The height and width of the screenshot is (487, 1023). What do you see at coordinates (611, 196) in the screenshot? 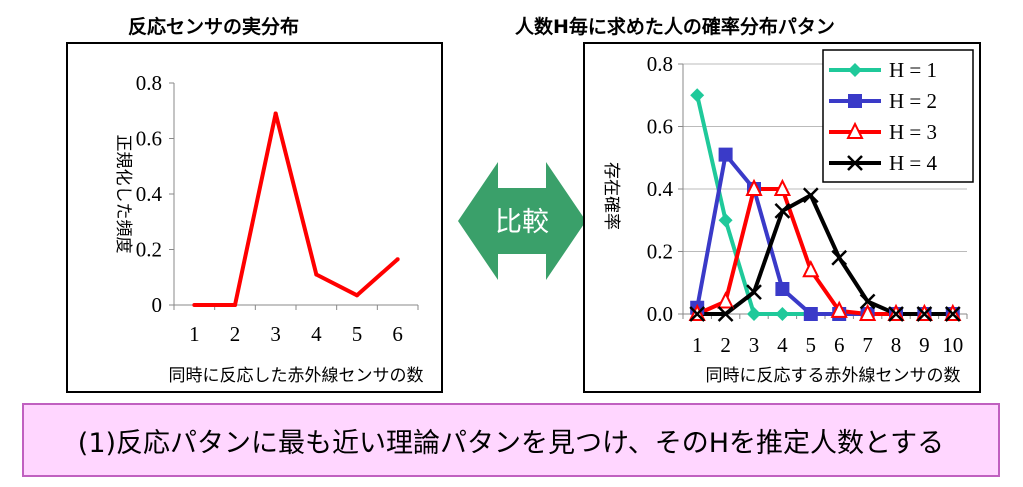
I see `y-axis-label: 存在確率` at bounding box center [611, 196].